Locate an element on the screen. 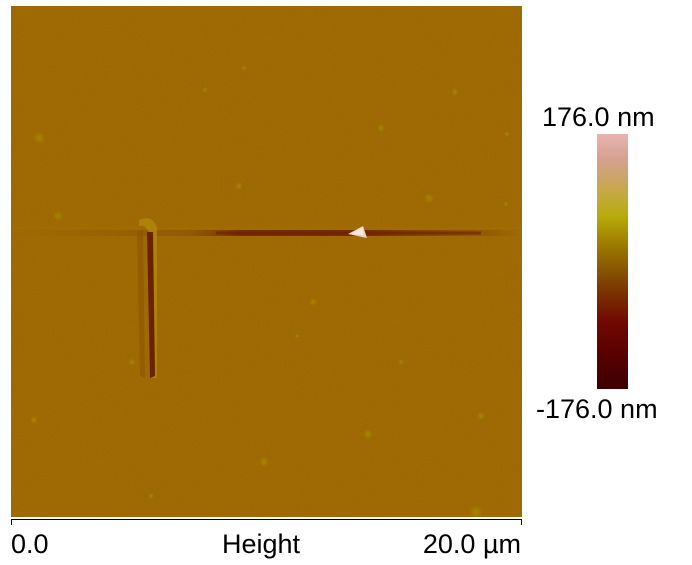 Image resolution: width=692 pixels, height=565 pixels. vertical-scratch-shadow is located at coordinates (141, 304).